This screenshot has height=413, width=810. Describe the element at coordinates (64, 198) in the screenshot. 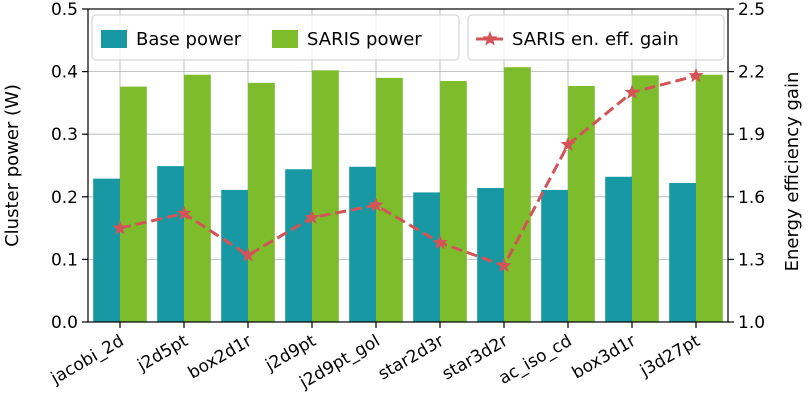

I see `y-tick-label: 0.2` at that location.